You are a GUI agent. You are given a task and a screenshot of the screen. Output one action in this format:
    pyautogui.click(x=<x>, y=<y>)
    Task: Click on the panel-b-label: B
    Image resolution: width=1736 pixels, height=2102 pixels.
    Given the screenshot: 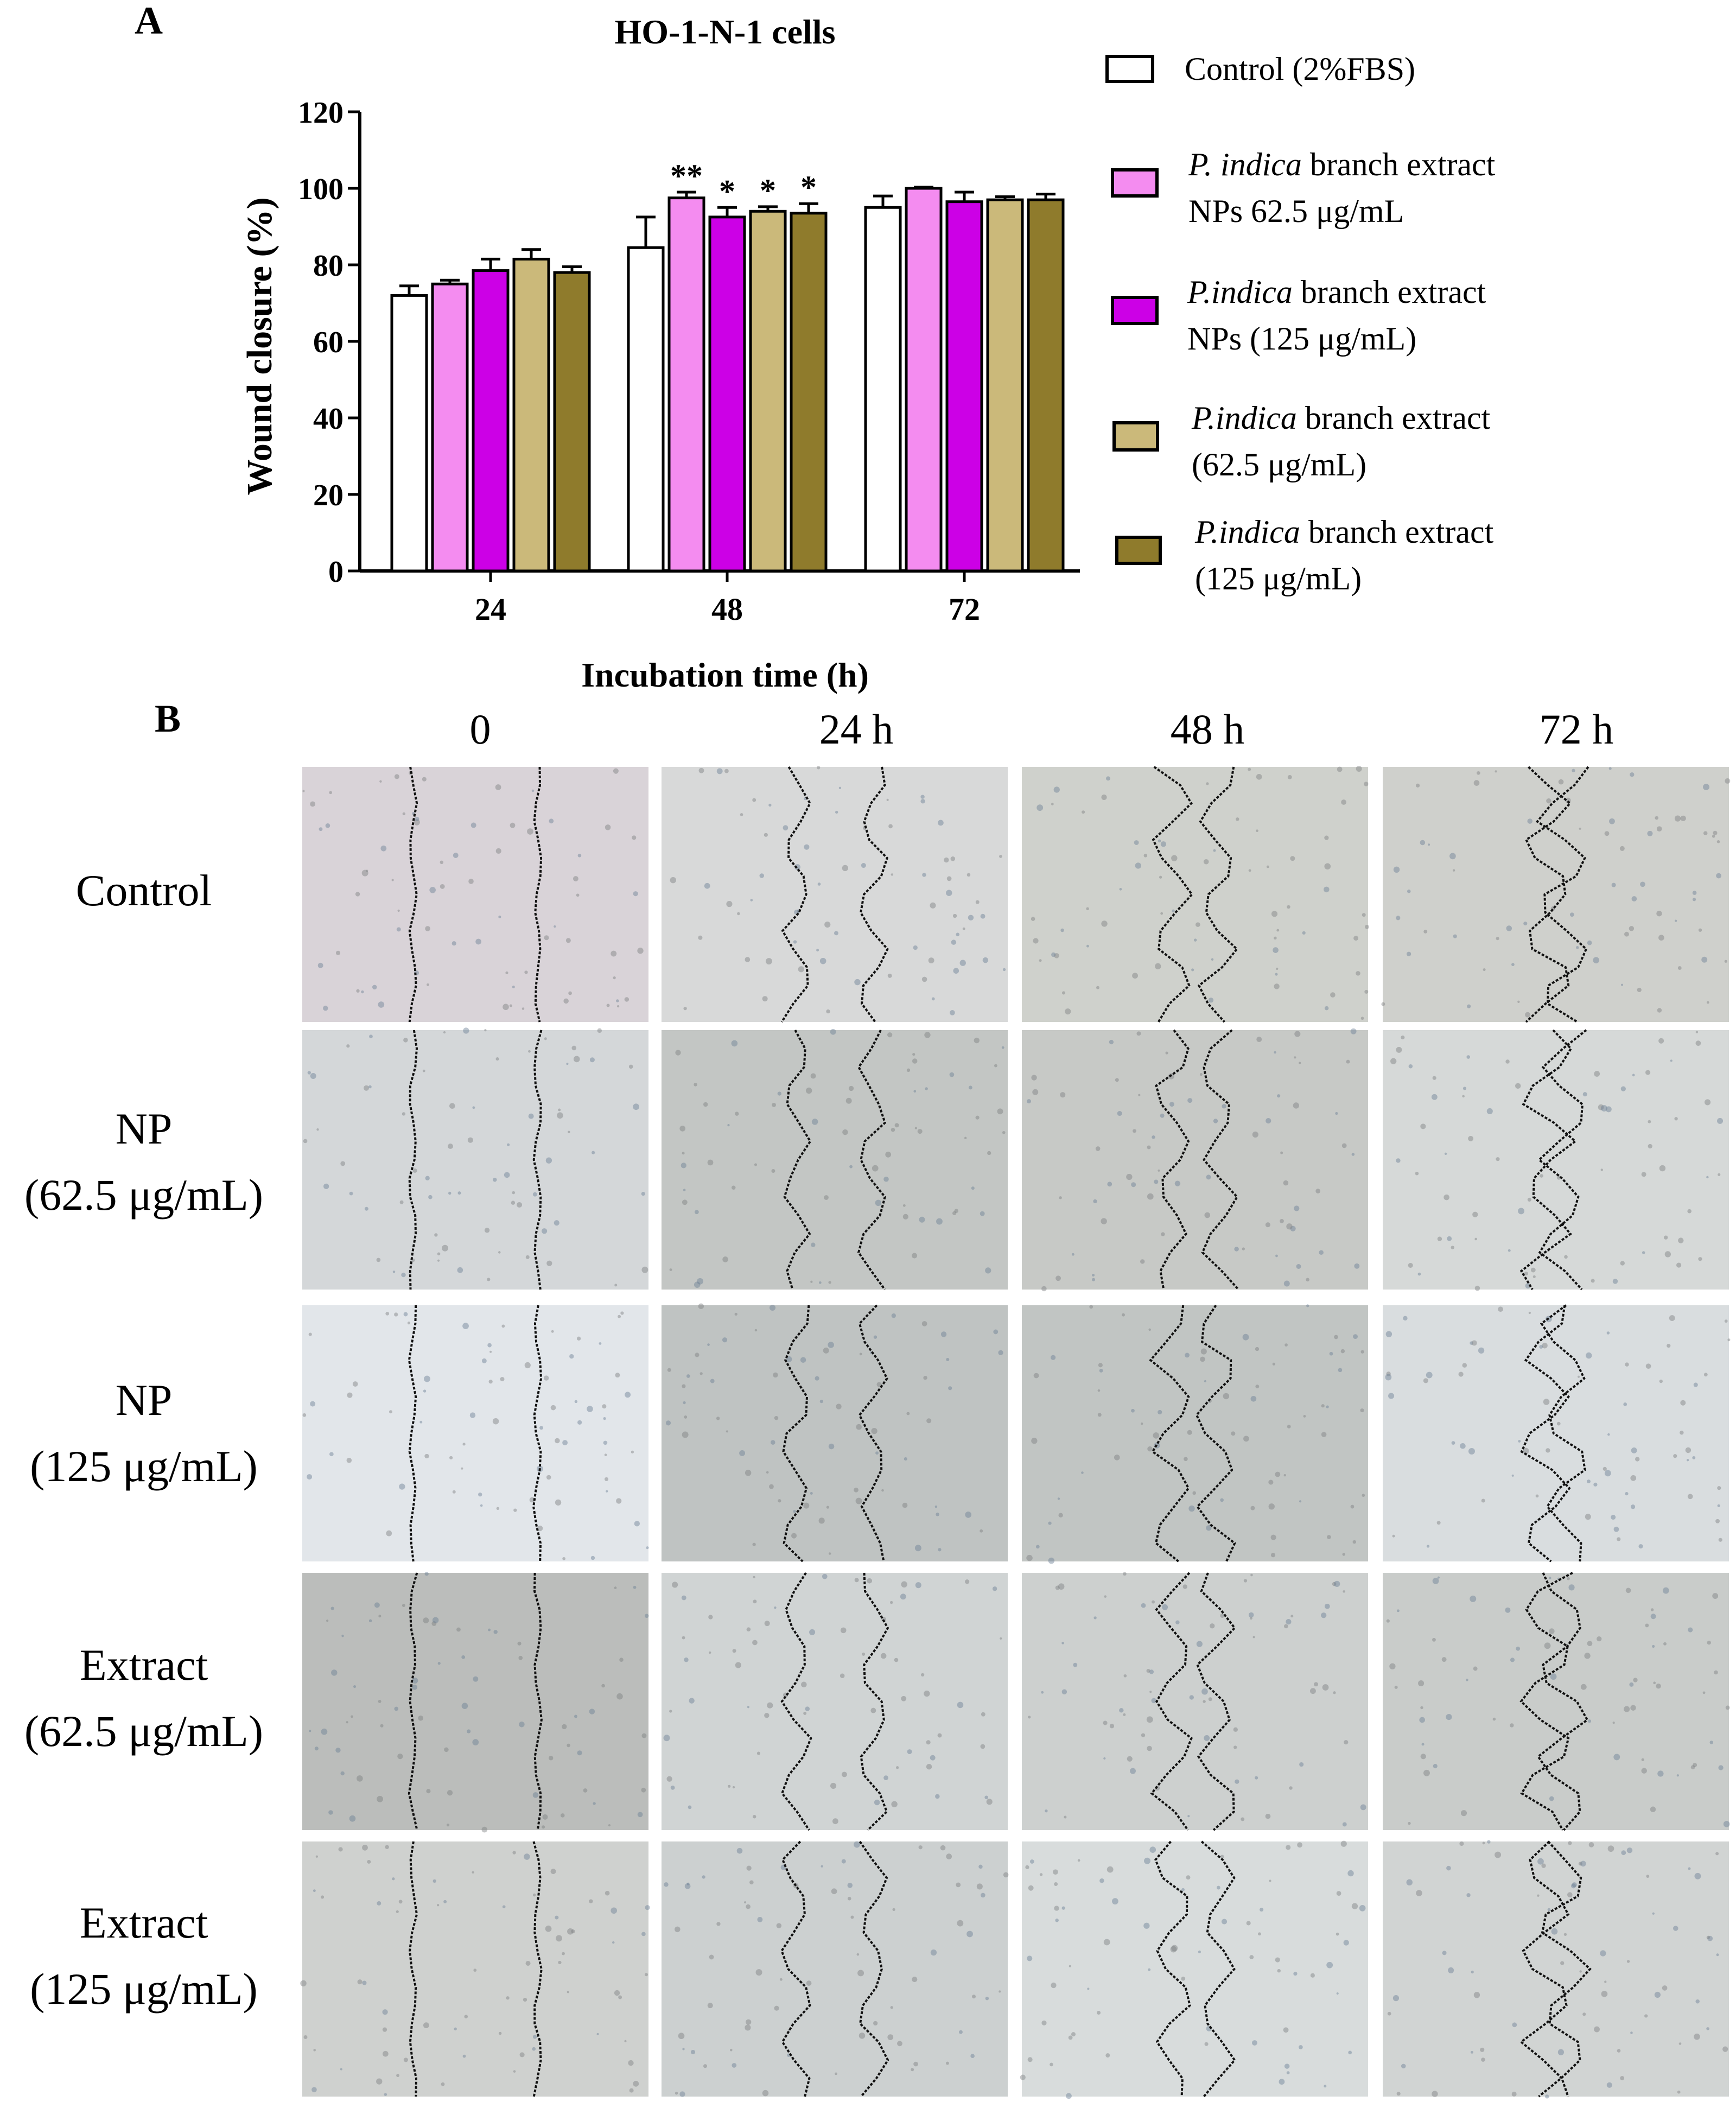 What is the action you would take?
    pyautogui.click(x=168, y=718)
    